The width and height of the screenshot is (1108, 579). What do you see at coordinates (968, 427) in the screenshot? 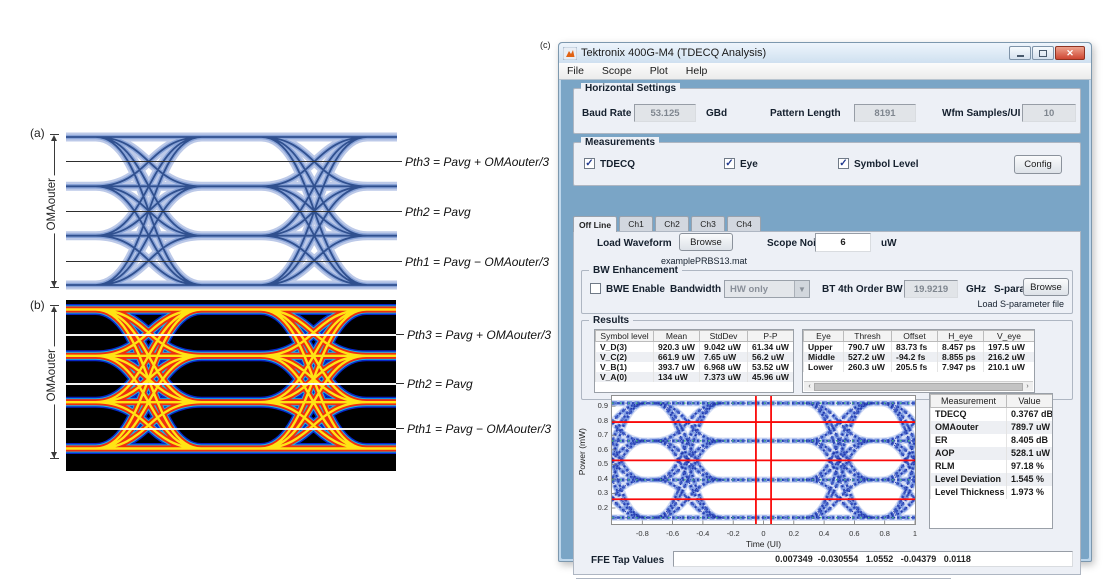
I see `table-cell: OMAouter` at bounding box center [968, 427].